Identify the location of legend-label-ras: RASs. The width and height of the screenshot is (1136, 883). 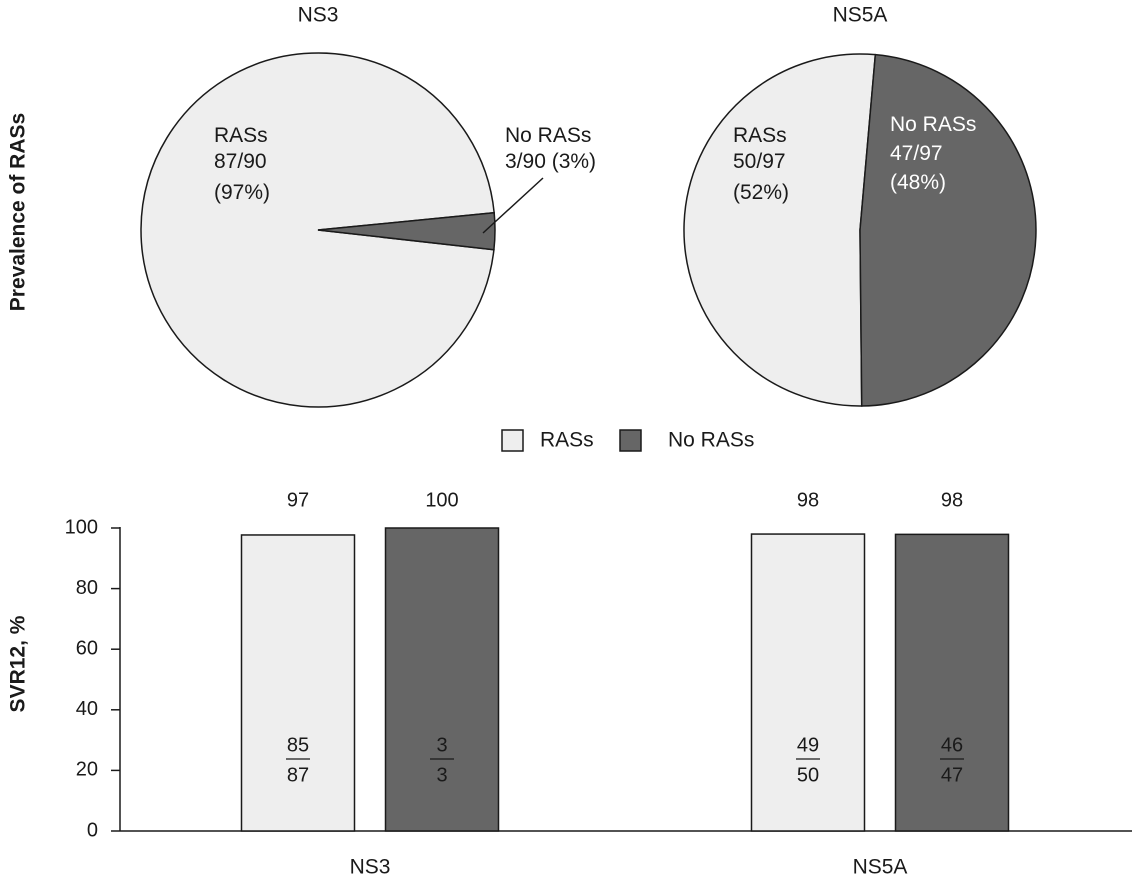
(567, 440).